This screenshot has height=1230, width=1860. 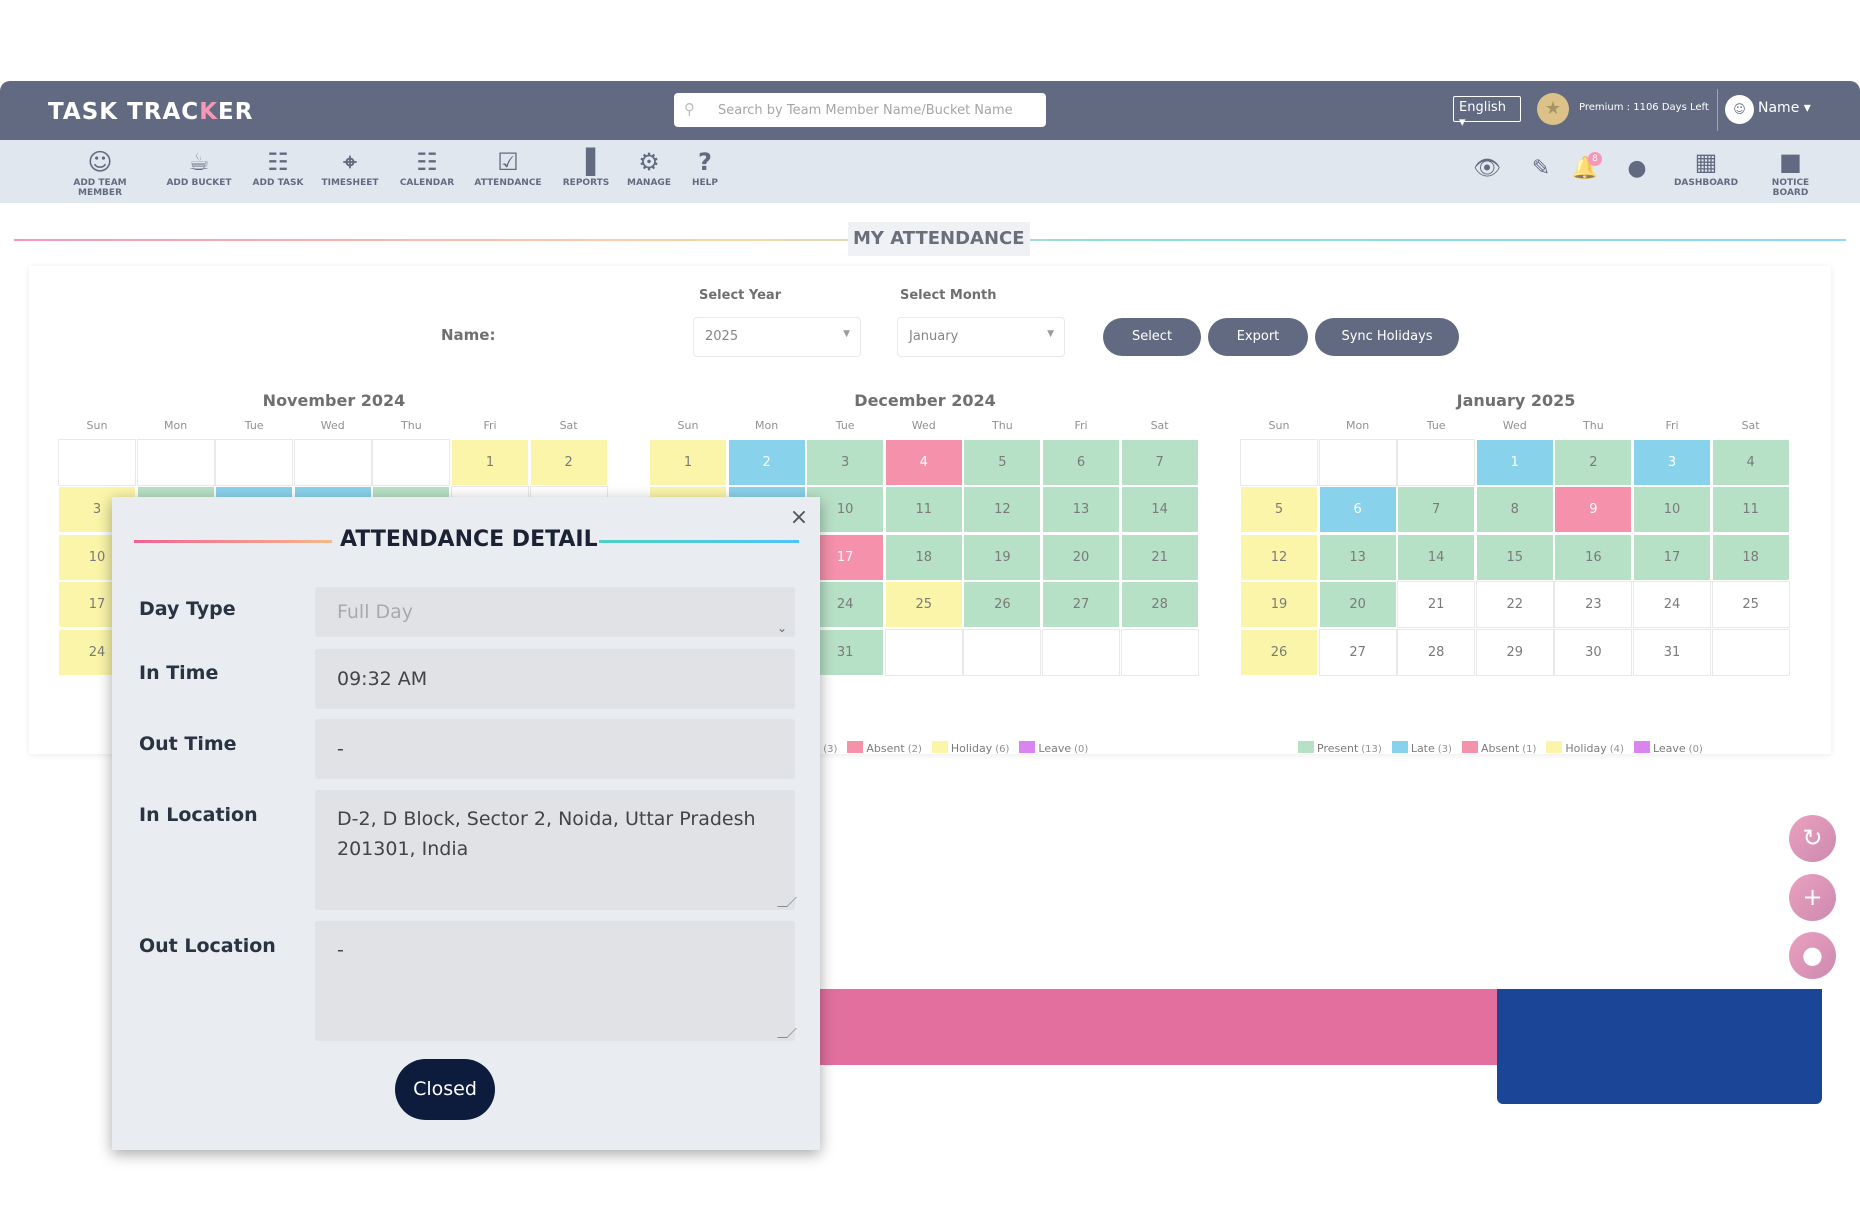 What do you see at coordinates (586, 168) in the screenshot?
I see `toolbar-reports-button: ▐ REPORTS` at bounding box center [586, 168].